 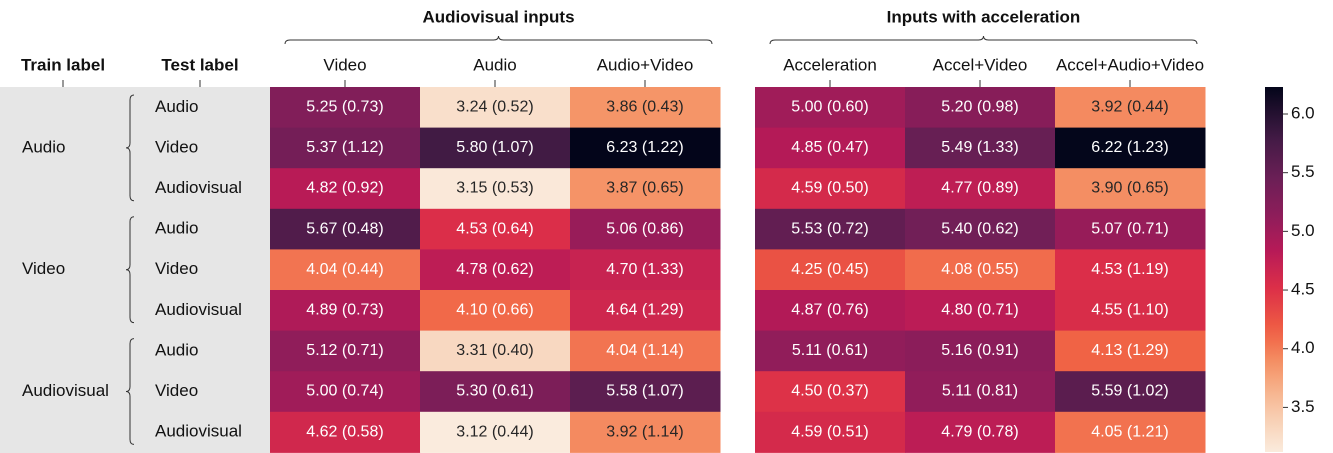 I want to click on column-label: Video, so click(x=344, y=64).